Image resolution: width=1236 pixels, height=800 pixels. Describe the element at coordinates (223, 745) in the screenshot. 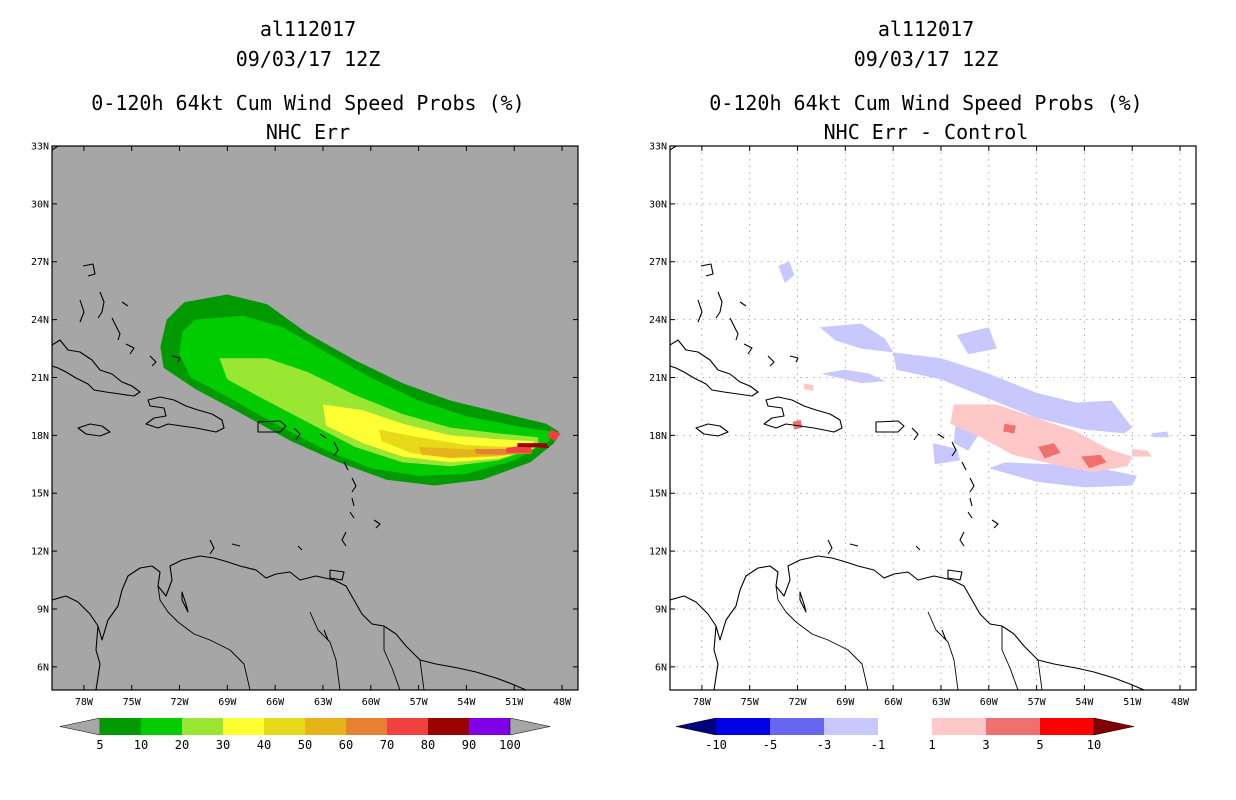

I see `colorbar-label: 30` at that location.